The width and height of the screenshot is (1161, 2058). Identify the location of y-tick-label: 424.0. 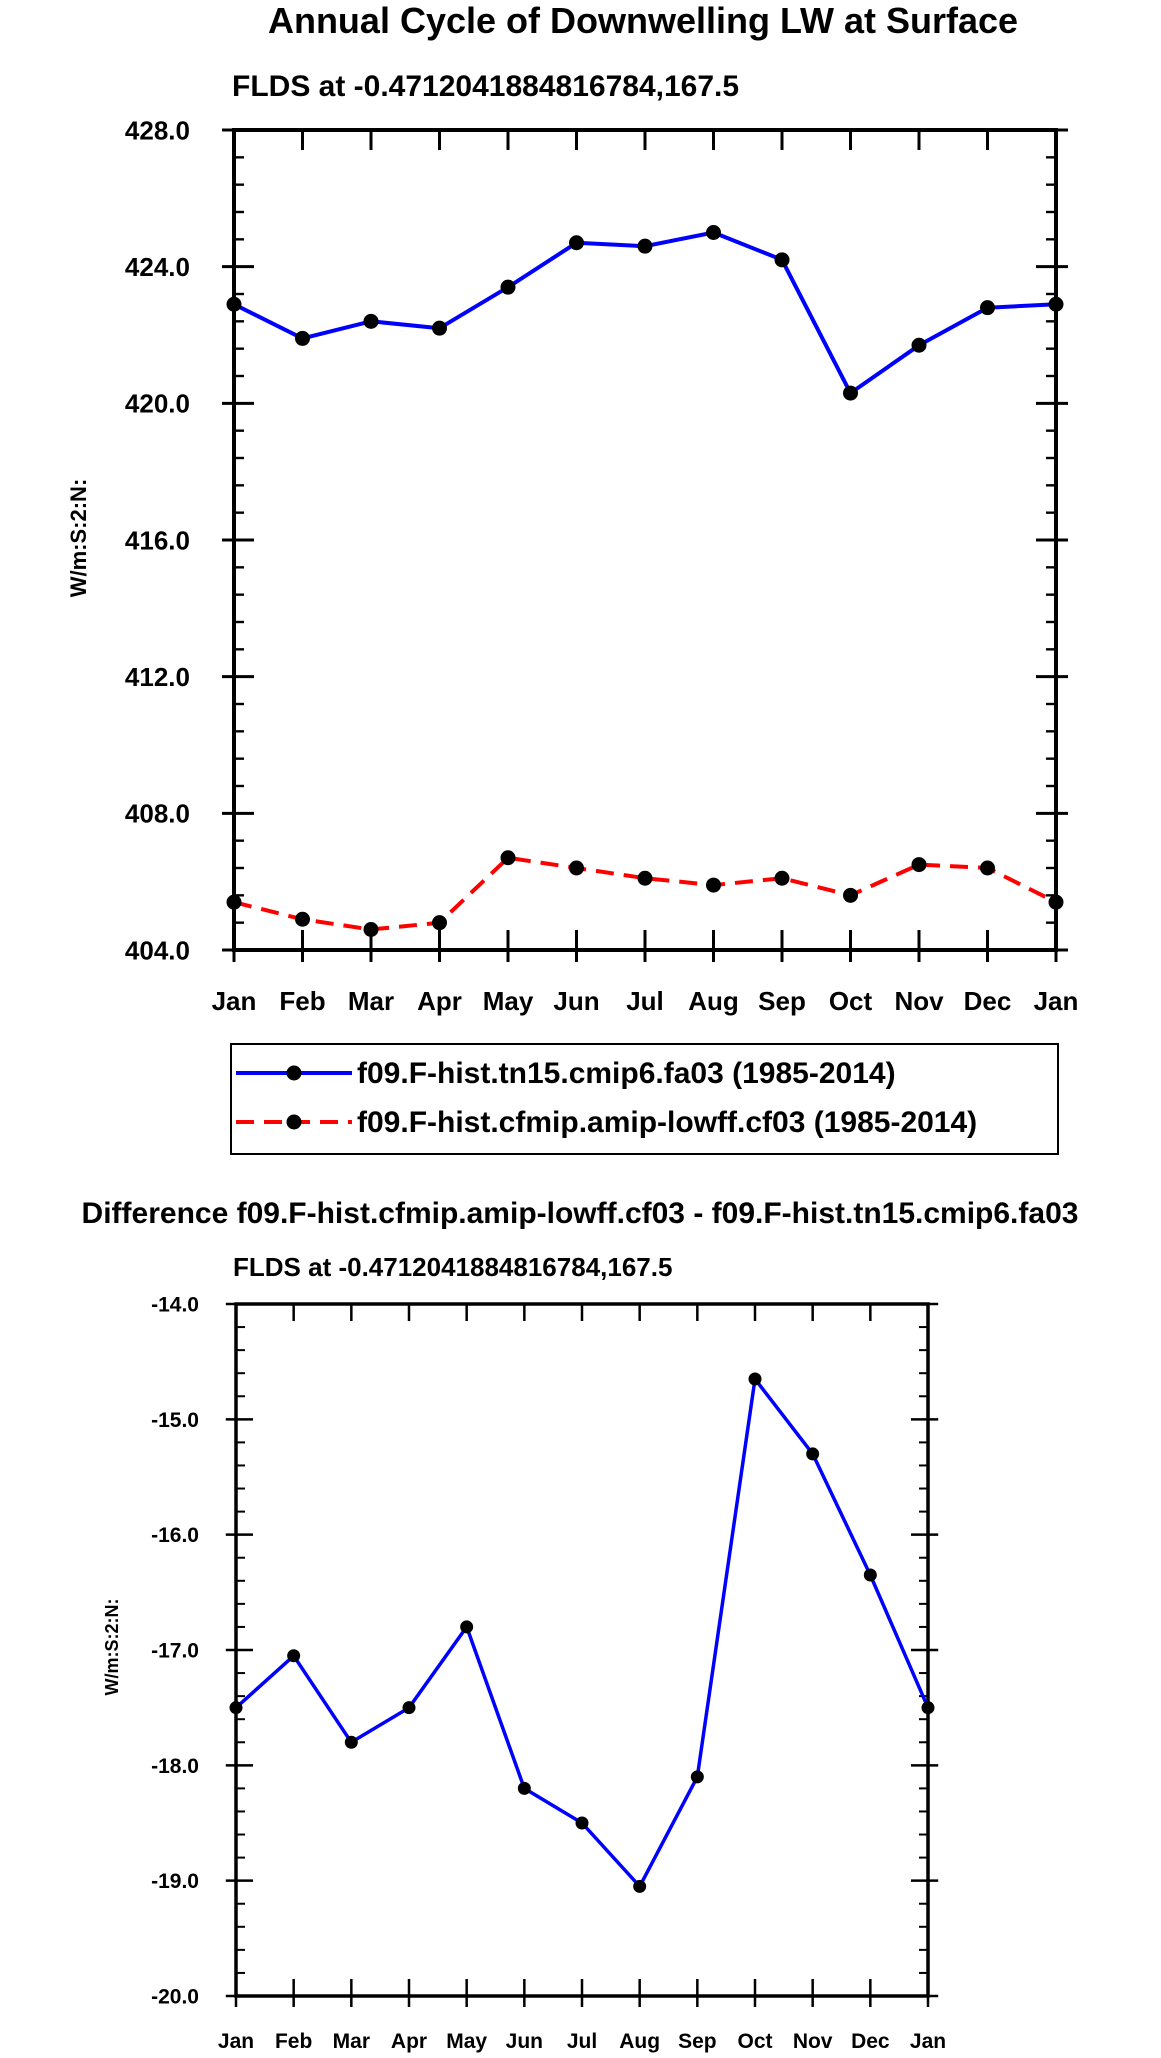
(157, 267).